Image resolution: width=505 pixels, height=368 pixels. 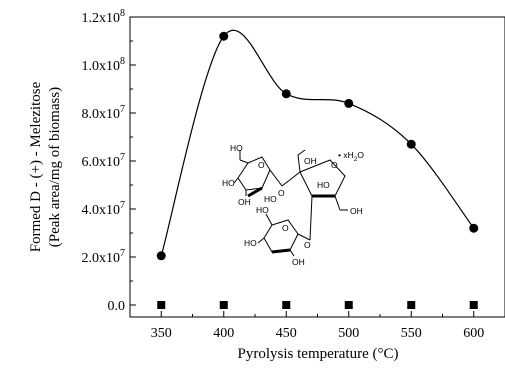 What do you see at coordinates (307, 245) in the screenshot?
I see `struct-label-o-link2: O` at bounding box center [307, 245].